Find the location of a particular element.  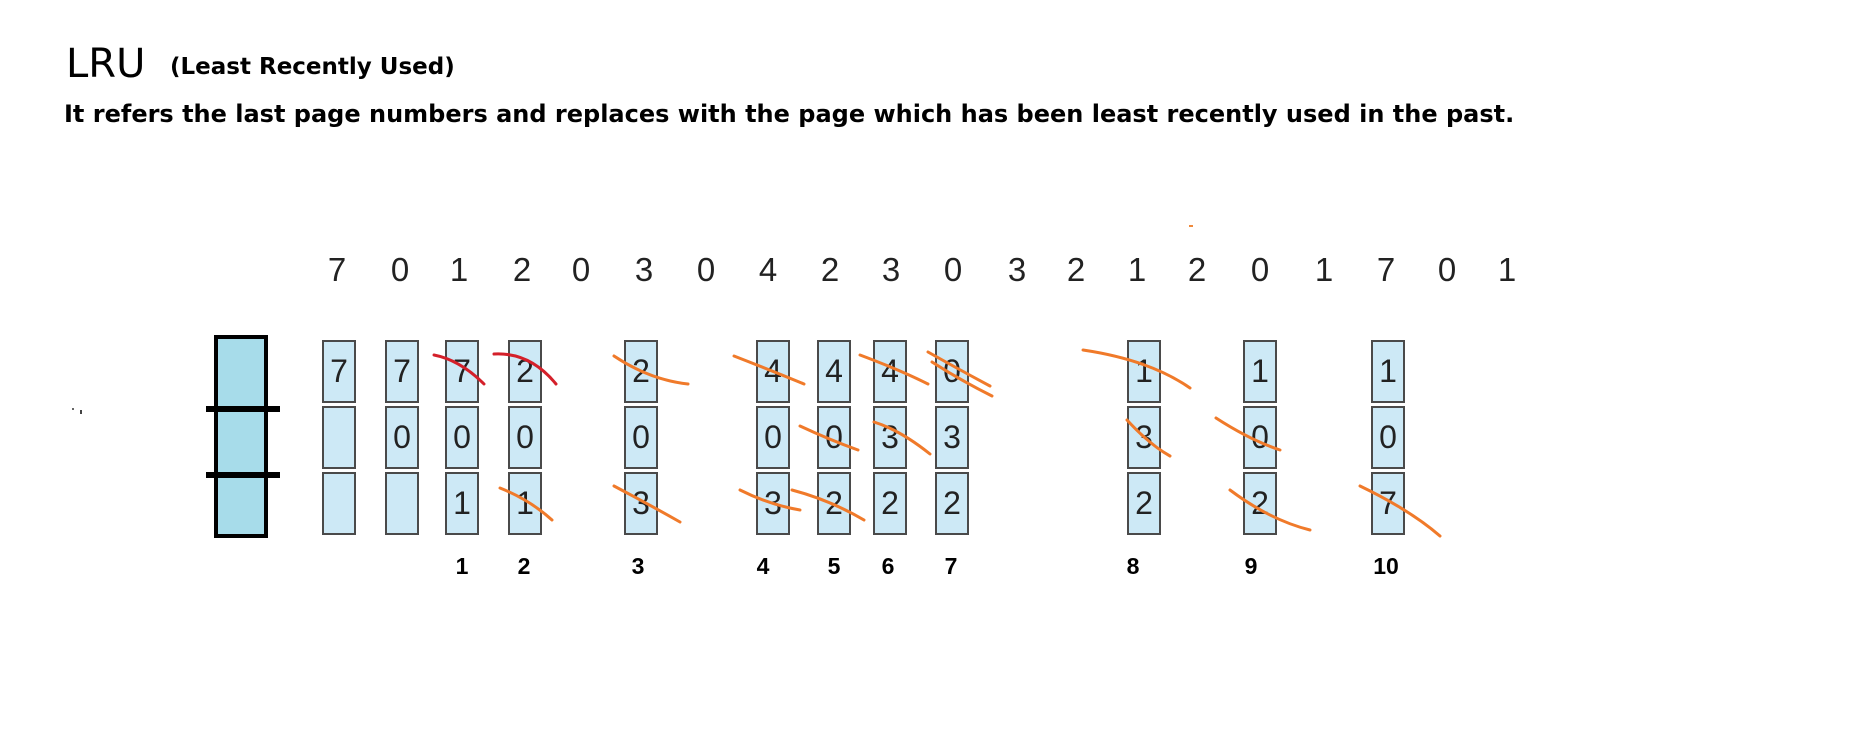

page-title: LRU is located at coordinates (106, 64).